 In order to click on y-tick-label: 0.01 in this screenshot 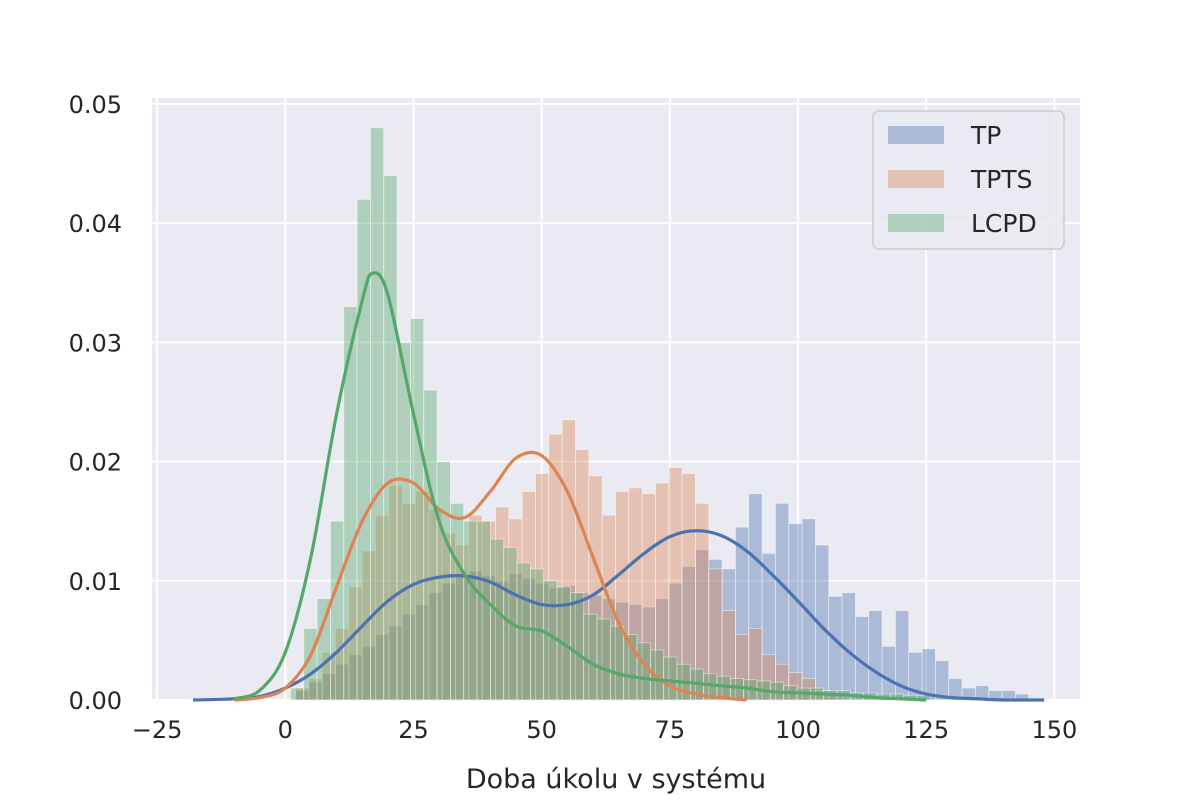, I will do `click(95, 582)`.